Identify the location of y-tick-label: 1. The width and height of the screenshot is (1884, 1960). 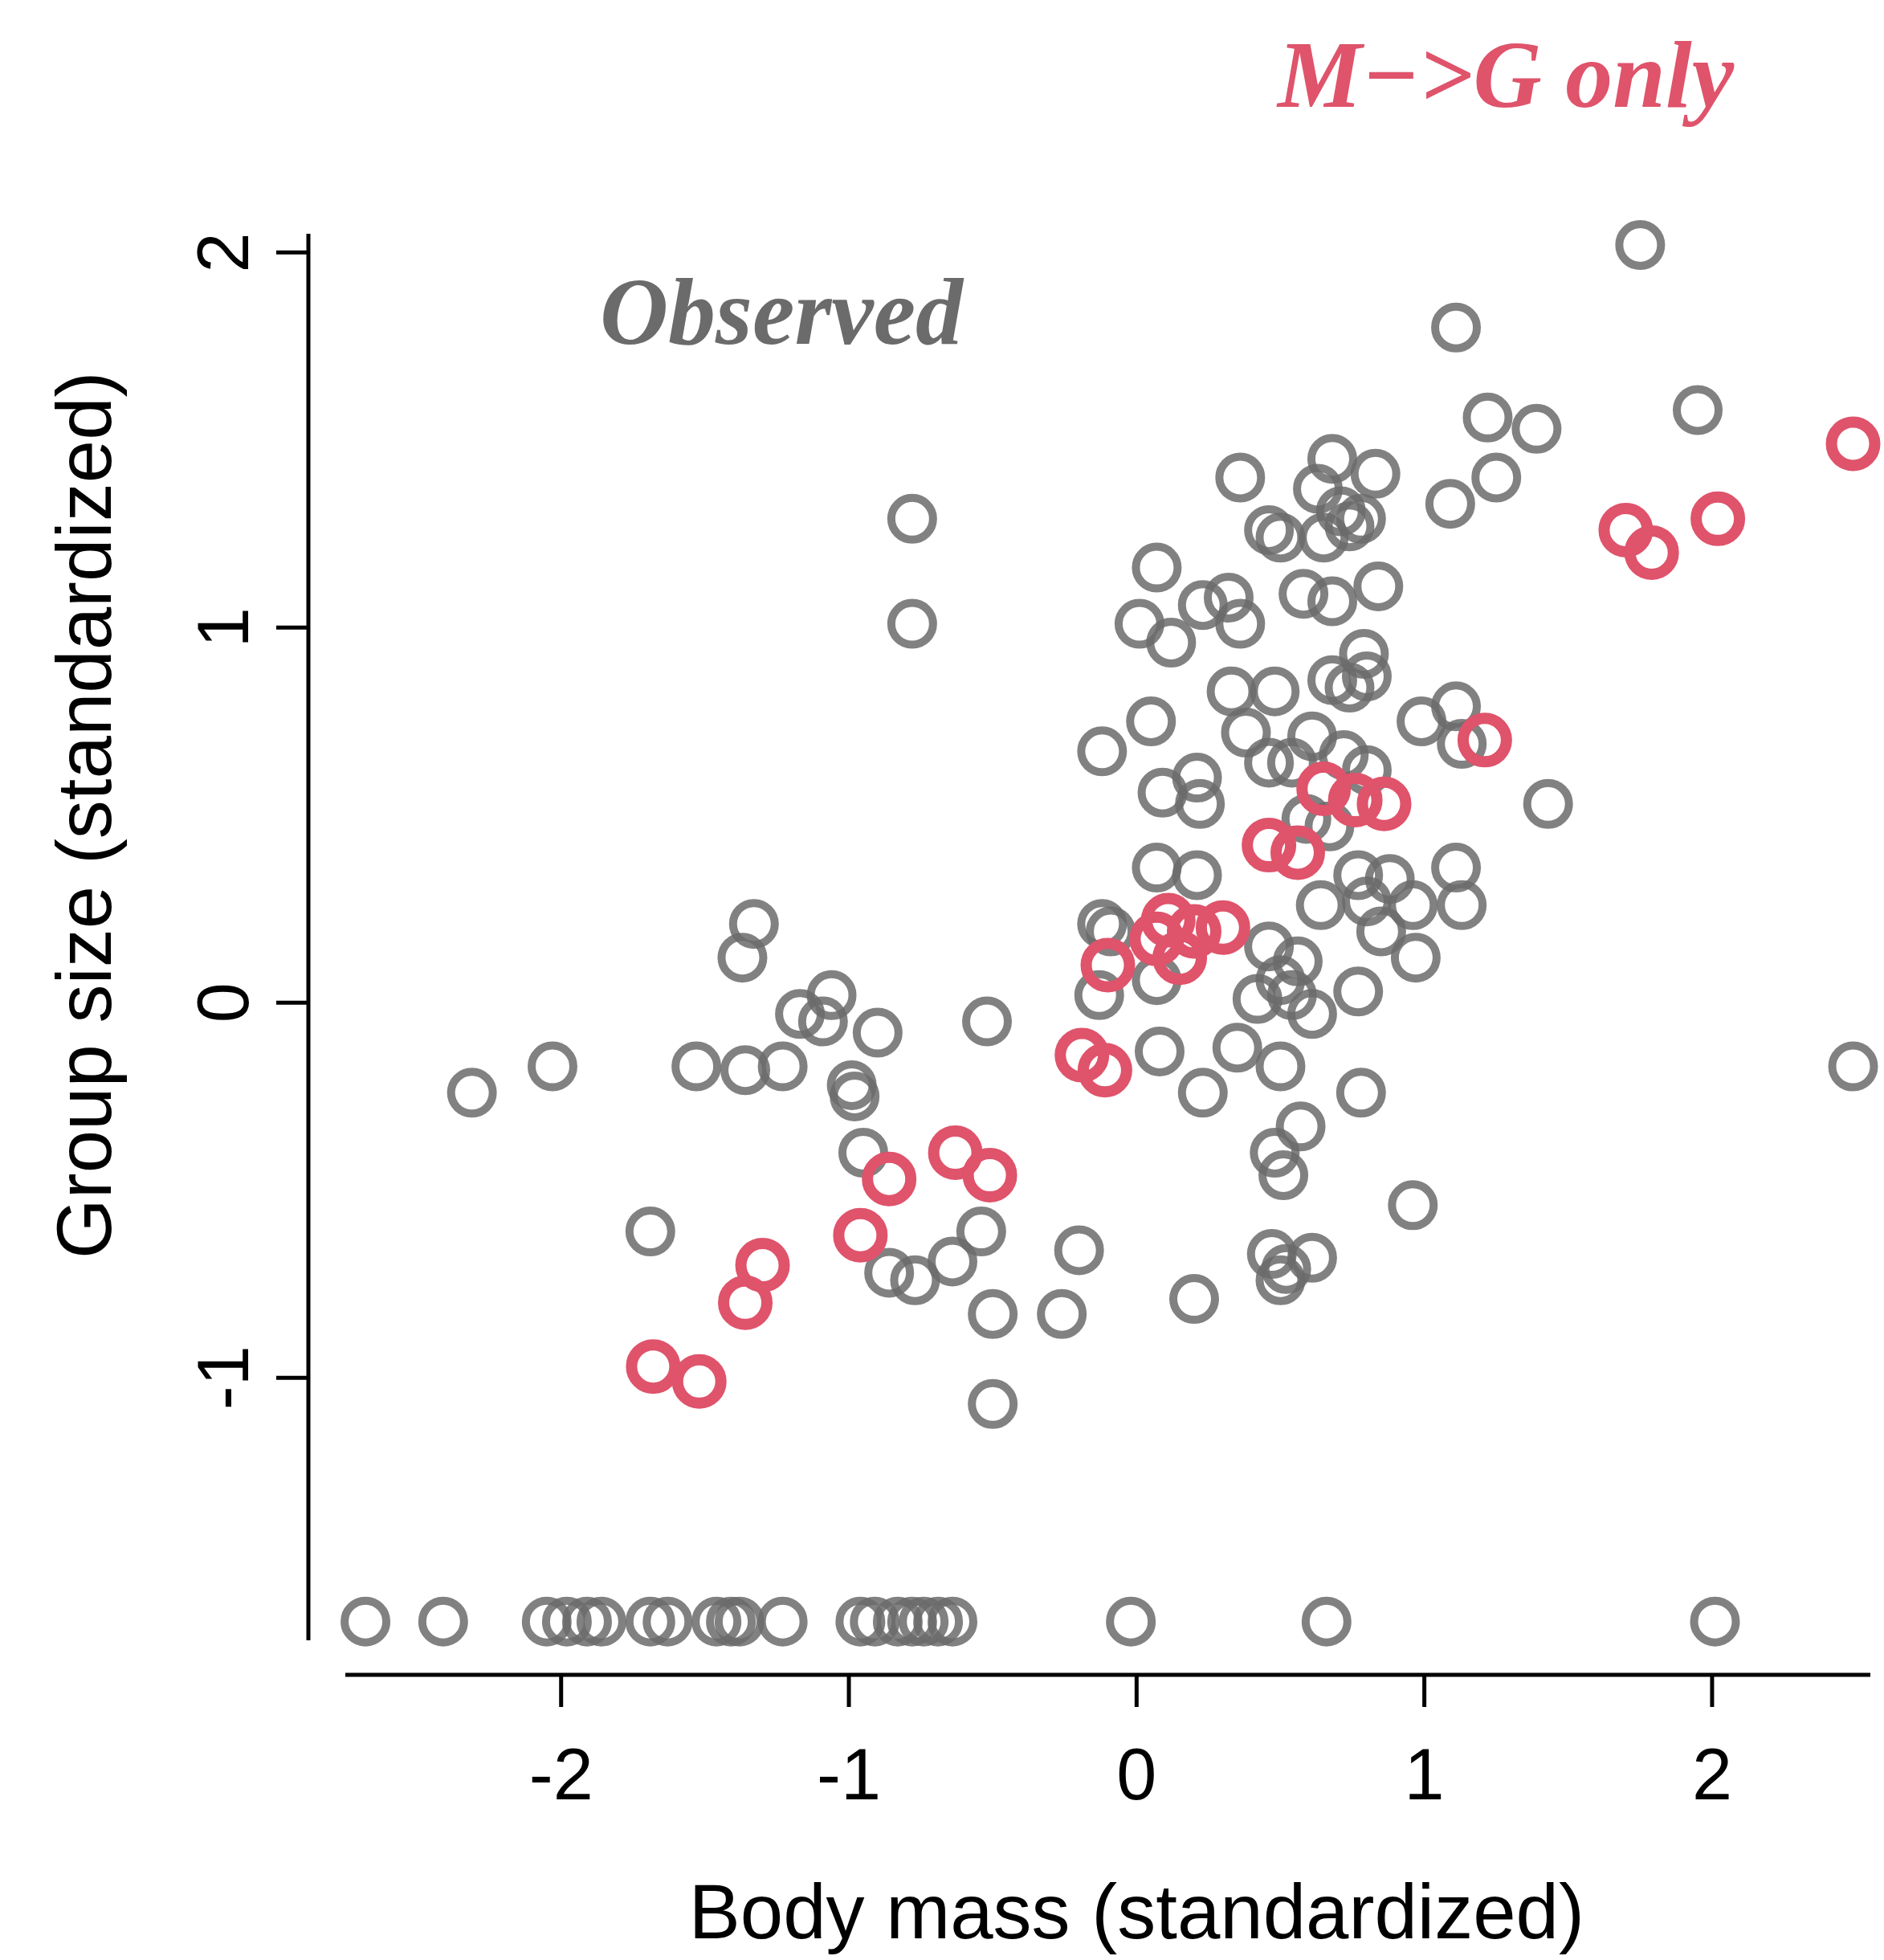
(223, 628).